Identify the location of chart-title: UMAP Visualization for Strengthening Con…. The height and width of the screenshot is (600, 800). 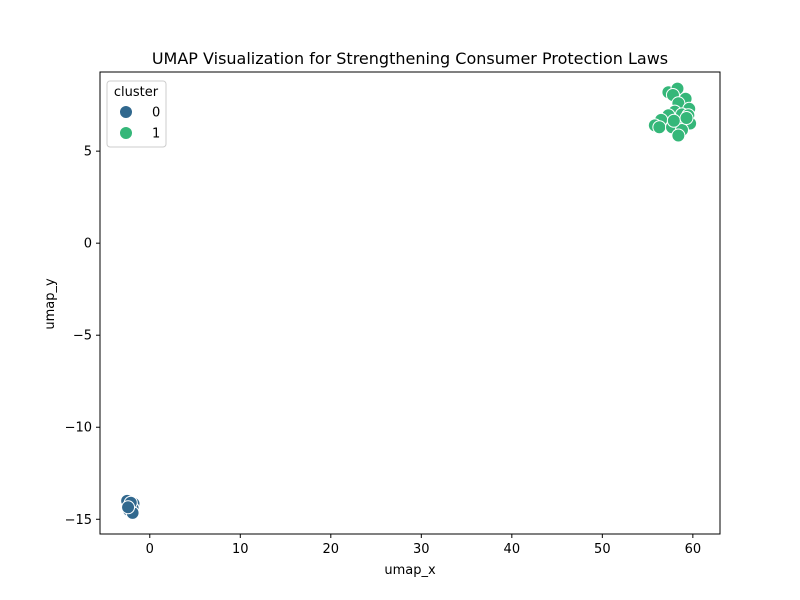
(410, 58).